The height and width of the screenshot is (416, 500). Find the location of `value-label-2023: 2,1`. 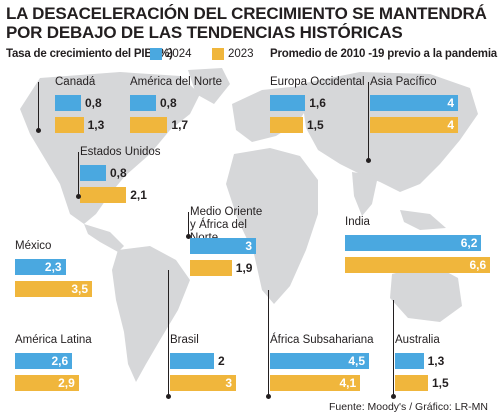

value-label-2023: 2,1 is located at coordinates (138, 195).